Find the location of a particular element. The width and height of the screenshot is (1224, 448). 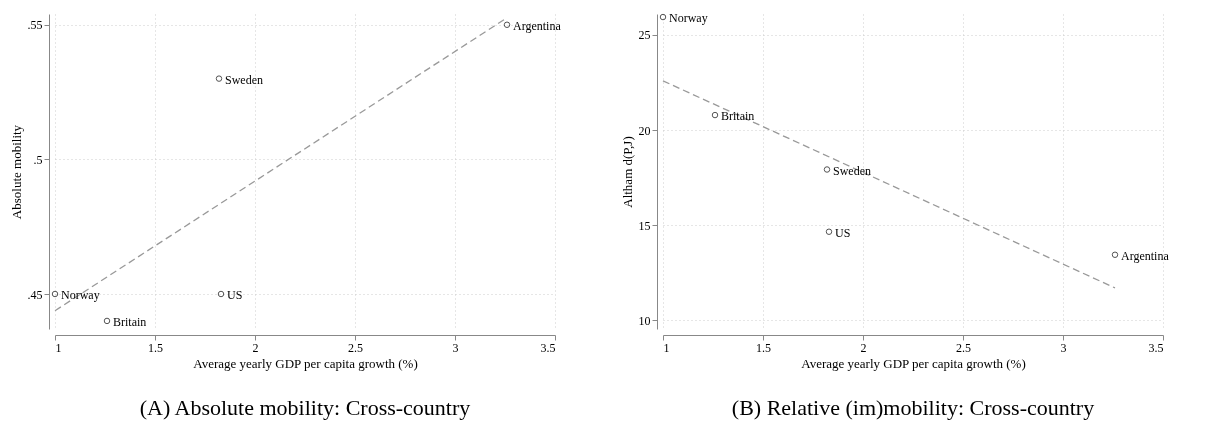

y-tick-label: 25 is located at coordinates (644, 35).